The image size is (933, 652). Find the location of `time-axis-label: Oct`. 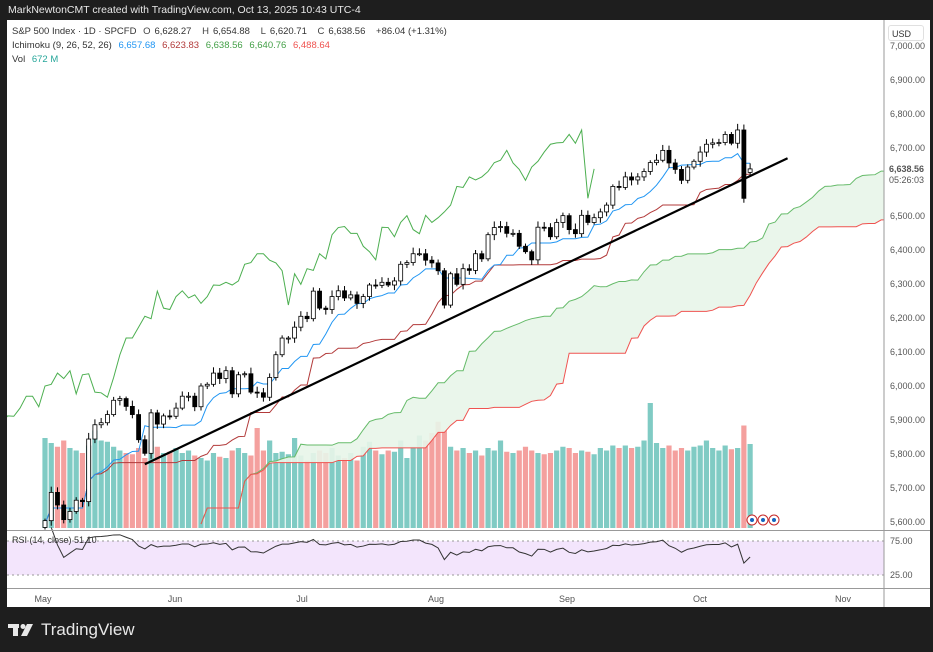

time-axis-label: Oct is located at coordinates (700, 599).